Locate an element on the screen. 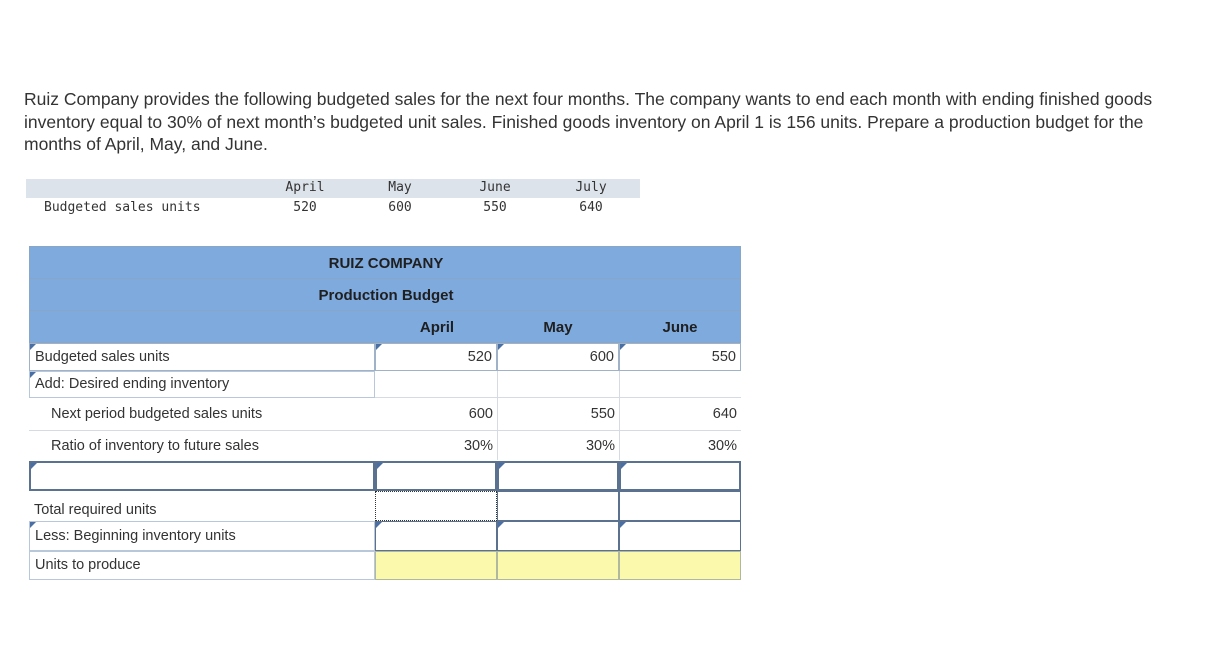 This screenshot has width=1220, height=654. beginning-label-box: Less: Beginning inventory units is located at coordinates (202, 536).